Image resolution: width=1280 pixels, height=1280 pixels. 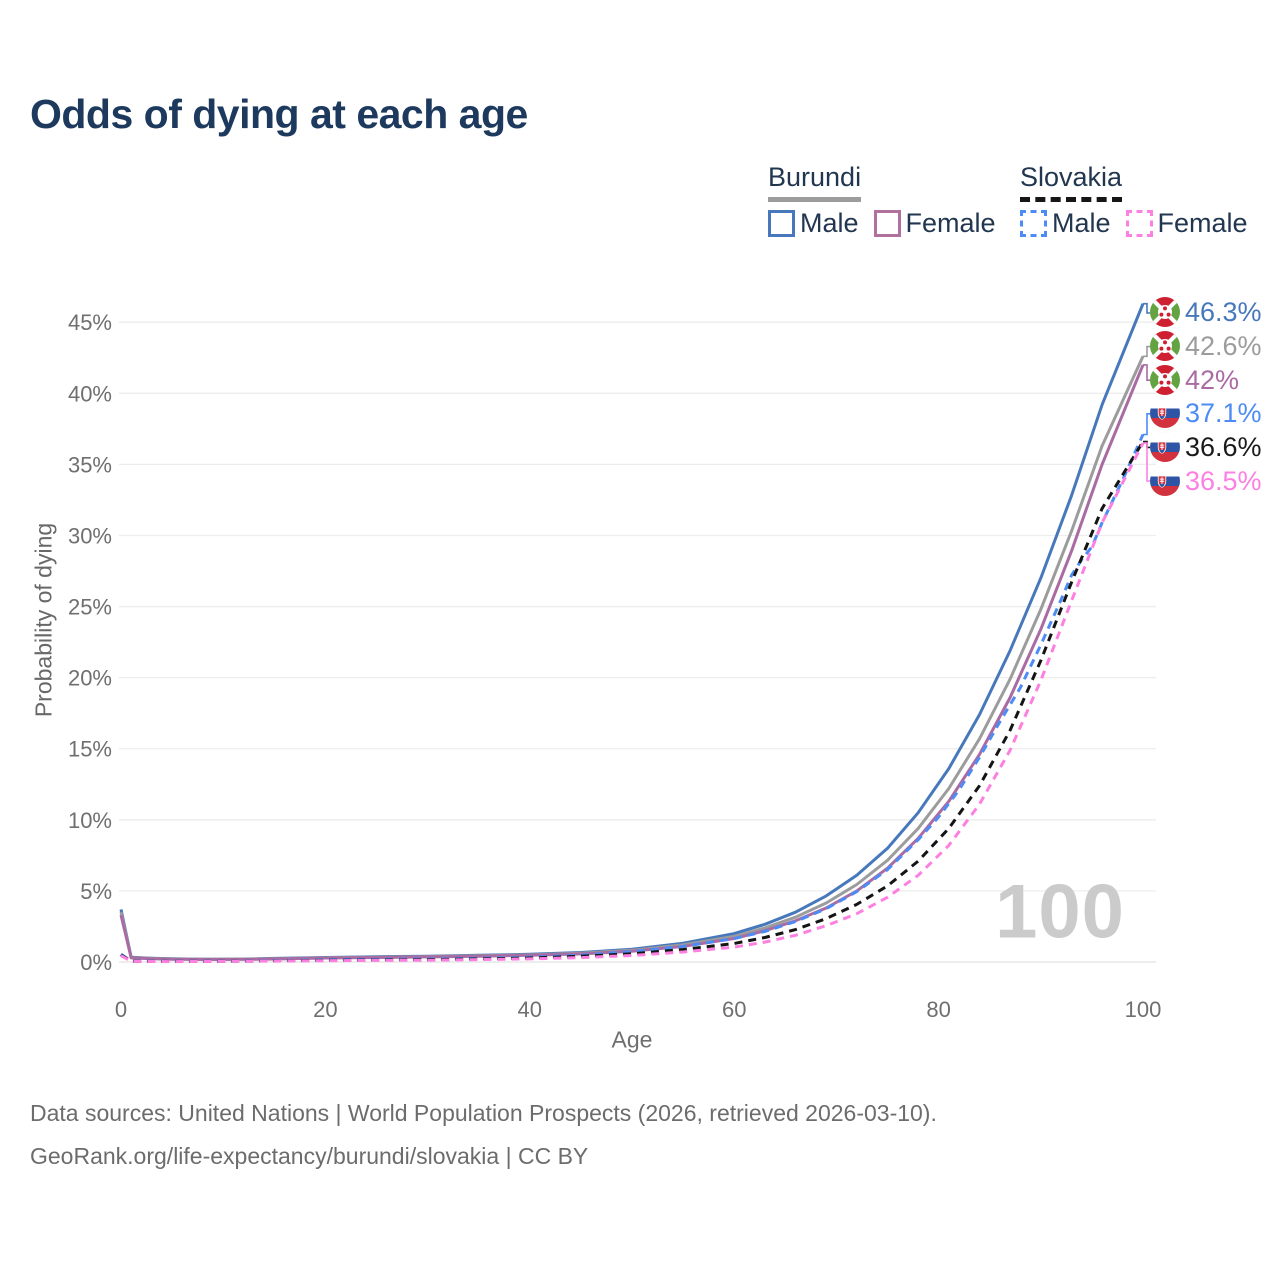 What do you see at coordinates (882, 200) in the screenshot?
I see `legend-group-burundi: Burundi Male Female` at bounding box center [882, 200].